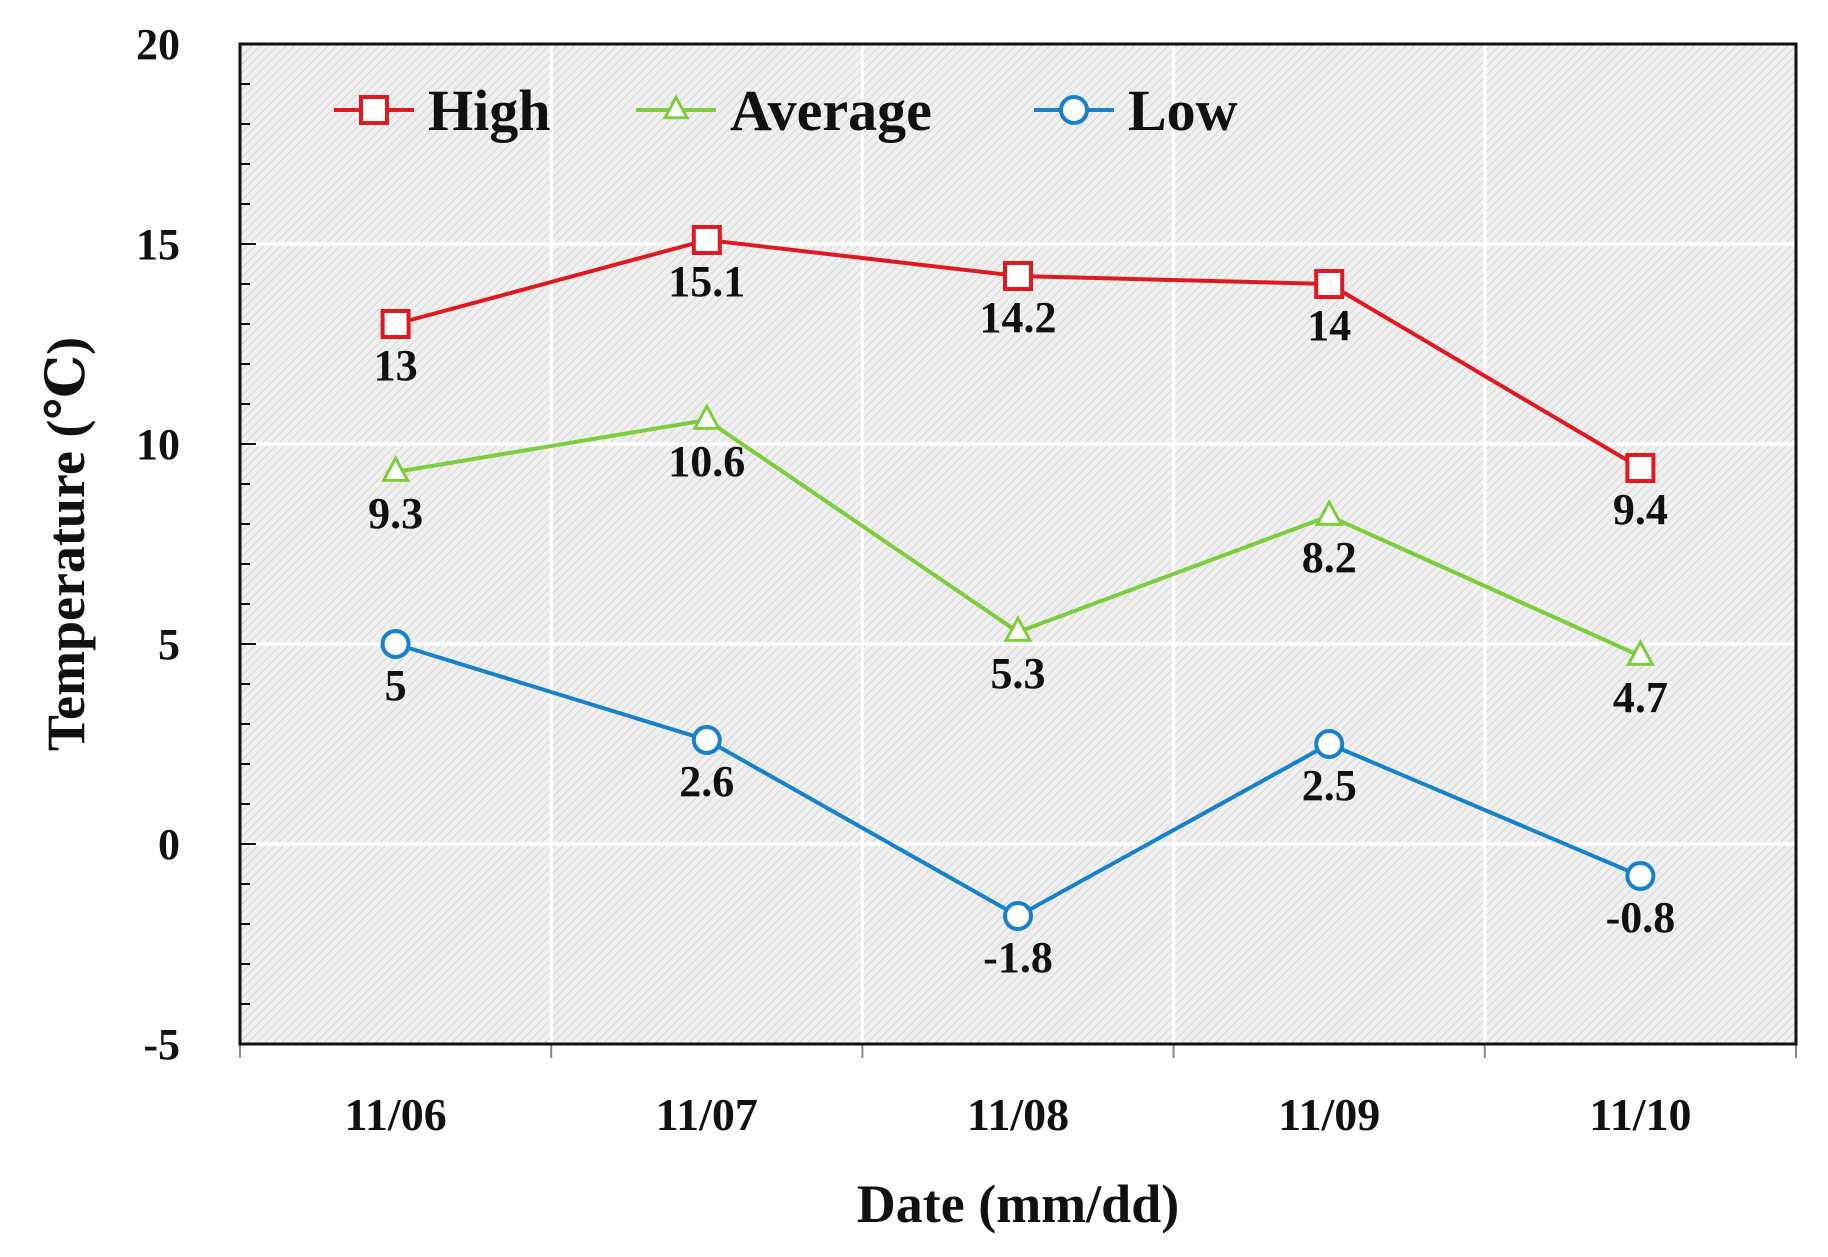 This screenshot has width=1828, height=1257. Describe the element at coordinates (706, 461) in the screenshot. I see `data-label-average: 10.6` at that location.